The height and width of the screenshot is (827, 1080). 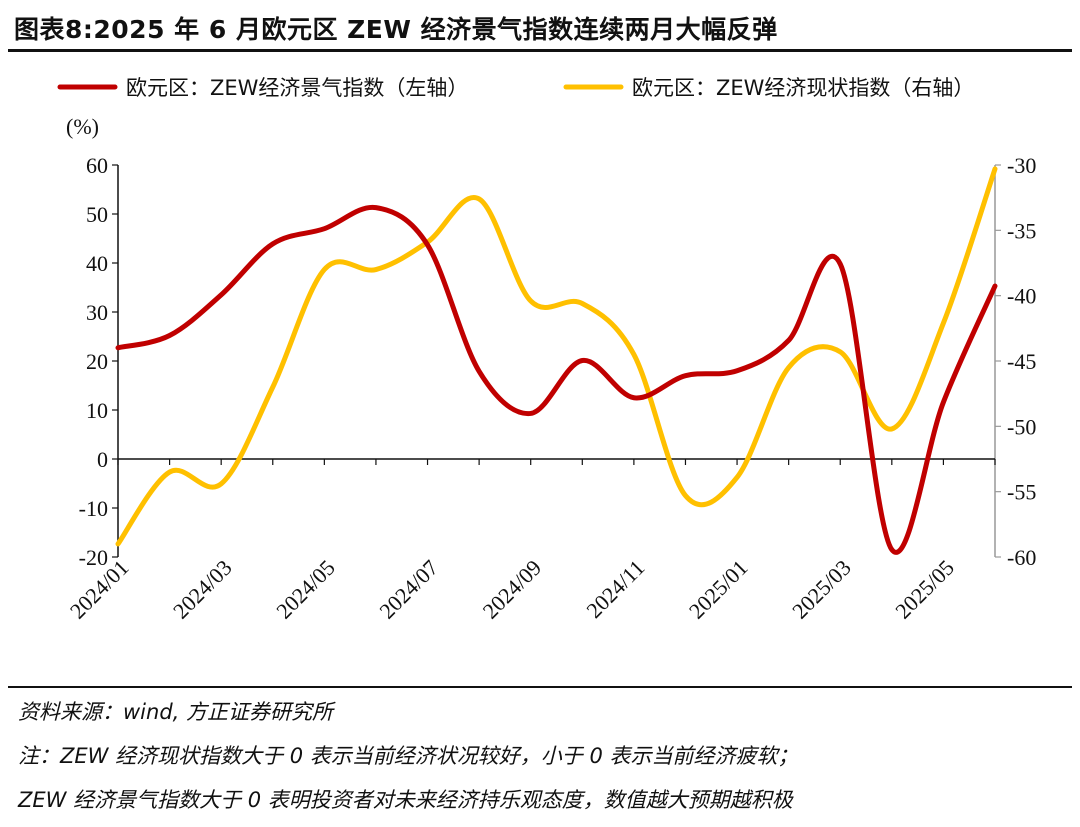 I want to click on y-right-tick-label: -55, so click(x=1021, y=492).